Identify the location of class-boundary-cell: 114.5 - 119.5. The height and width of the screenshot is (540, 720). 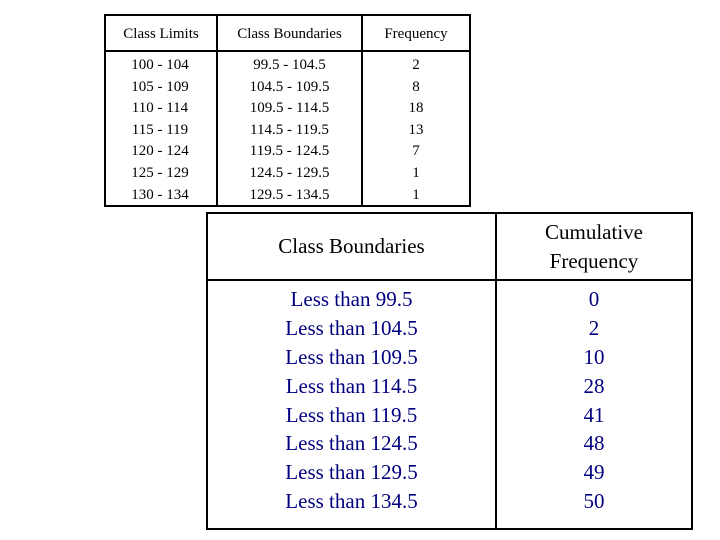
(289, 129).